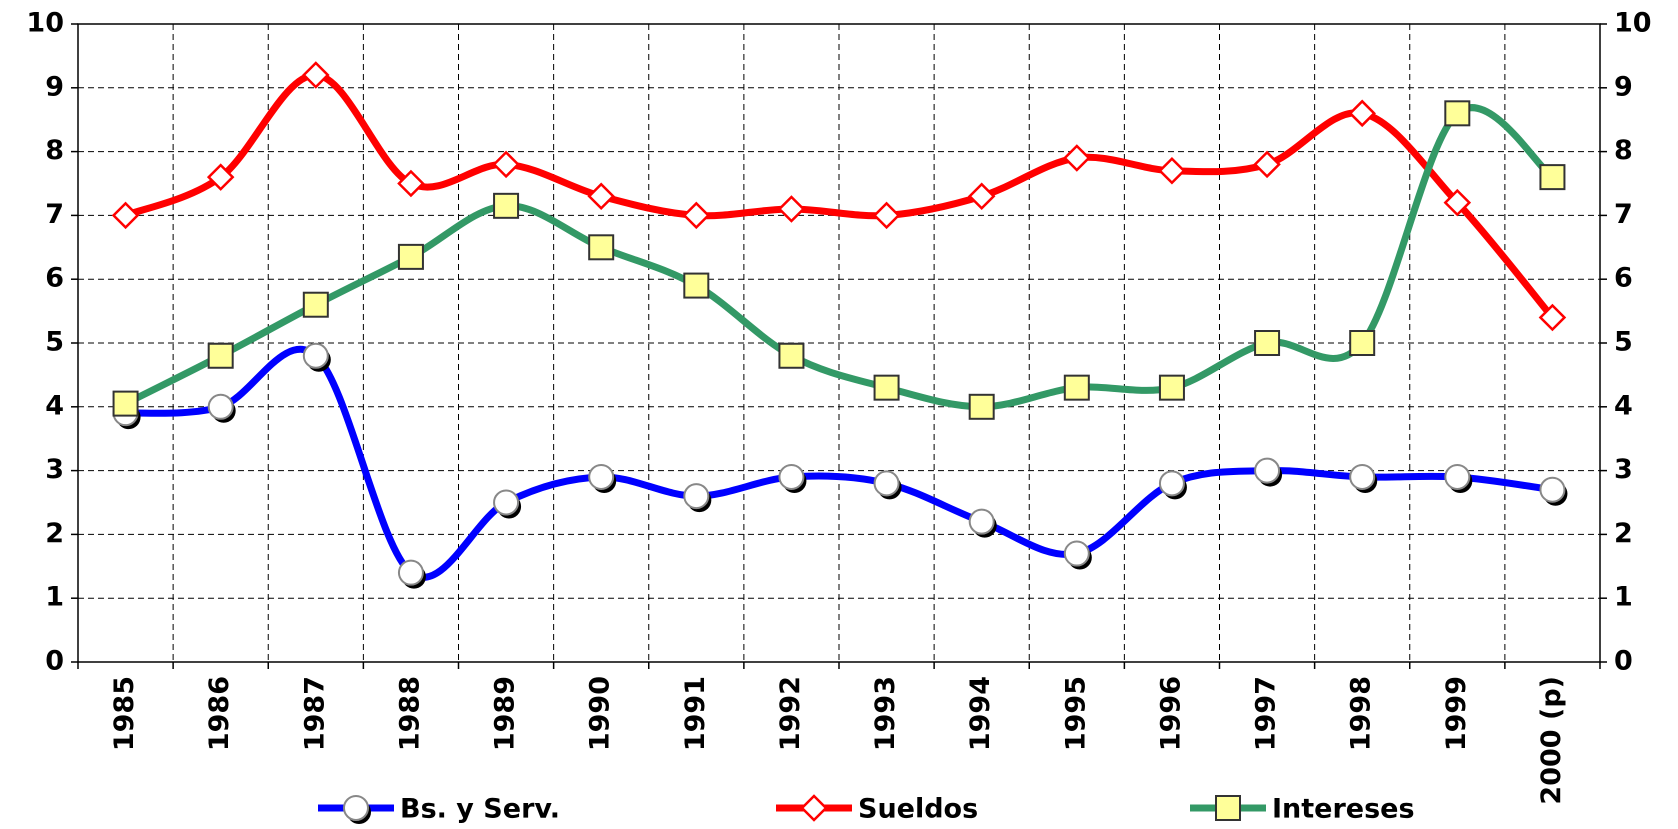  Describe the element at coordinates (54, 661) in the screenshot. I see `y-tick-label: 0` at that location.